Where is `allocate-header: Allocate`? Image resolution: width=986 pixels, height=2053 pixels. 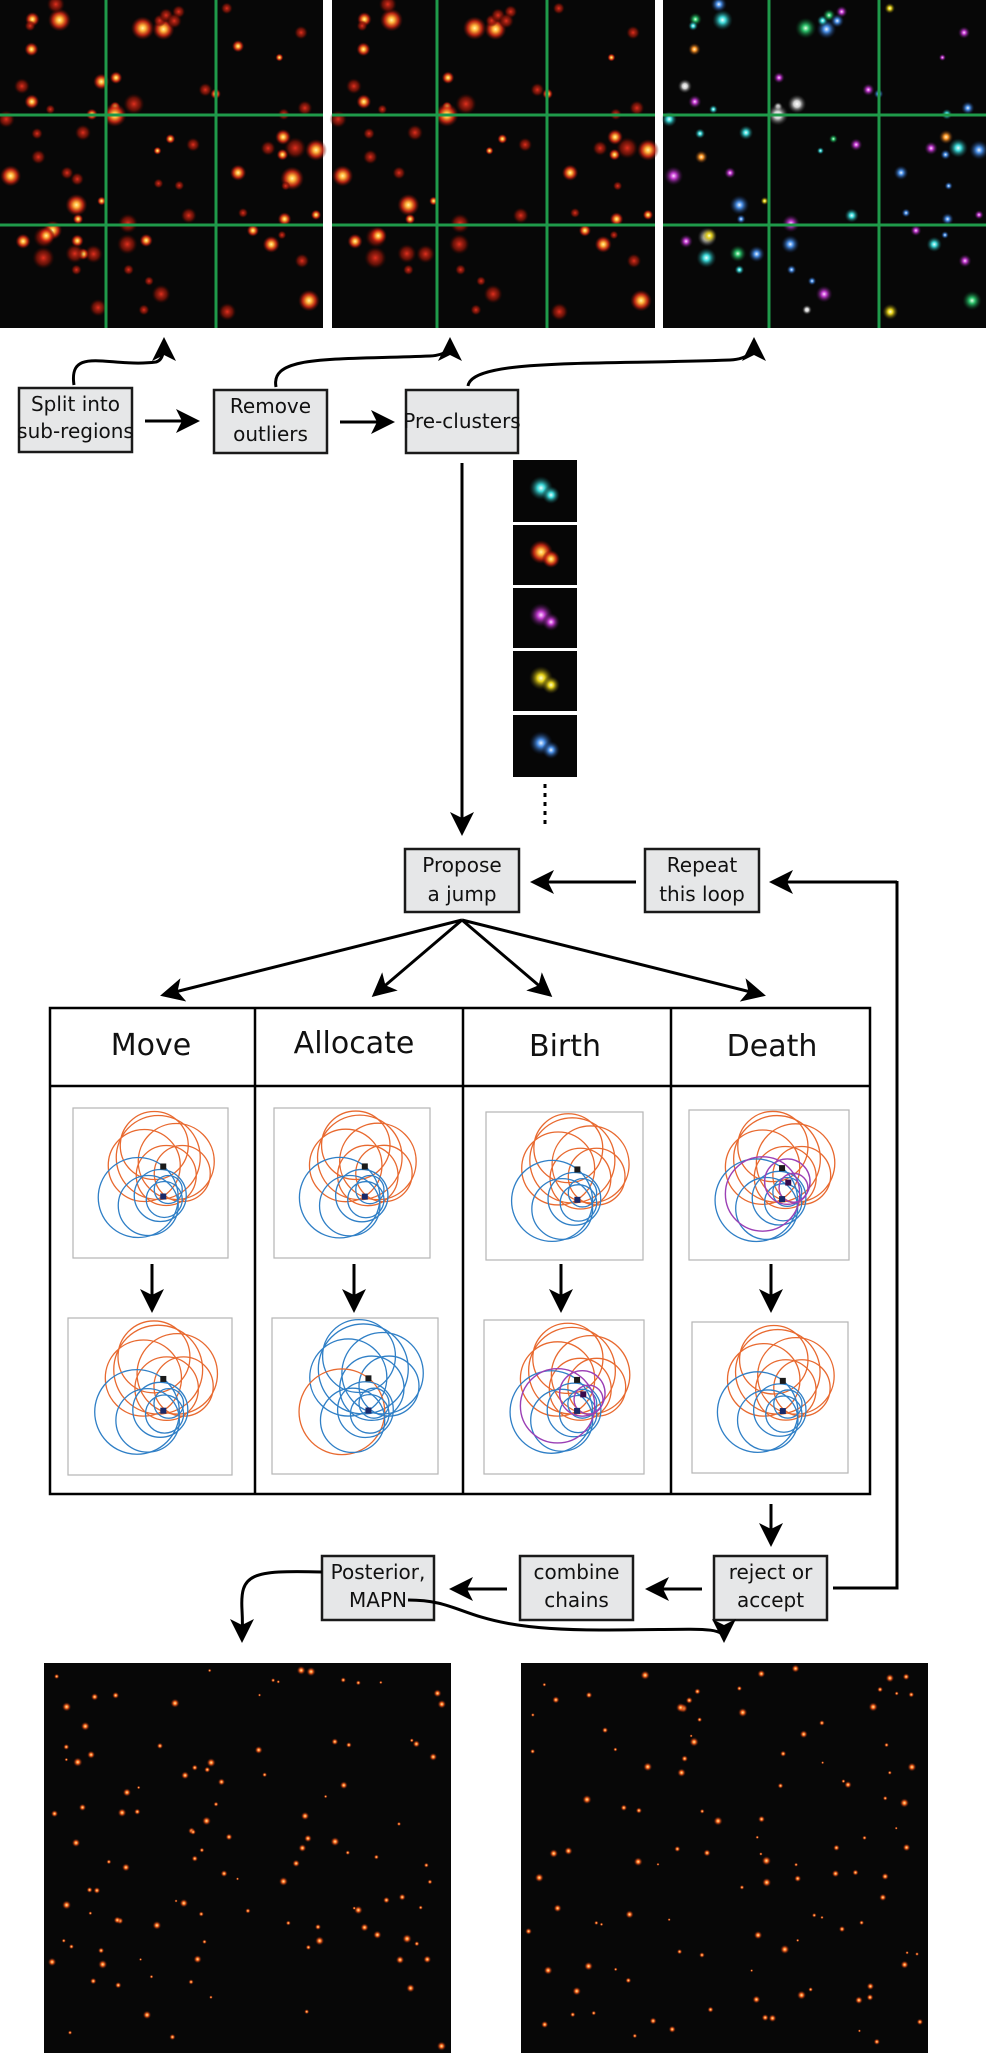 allocate-header: Allocate is located at coordinates (354, 1043).